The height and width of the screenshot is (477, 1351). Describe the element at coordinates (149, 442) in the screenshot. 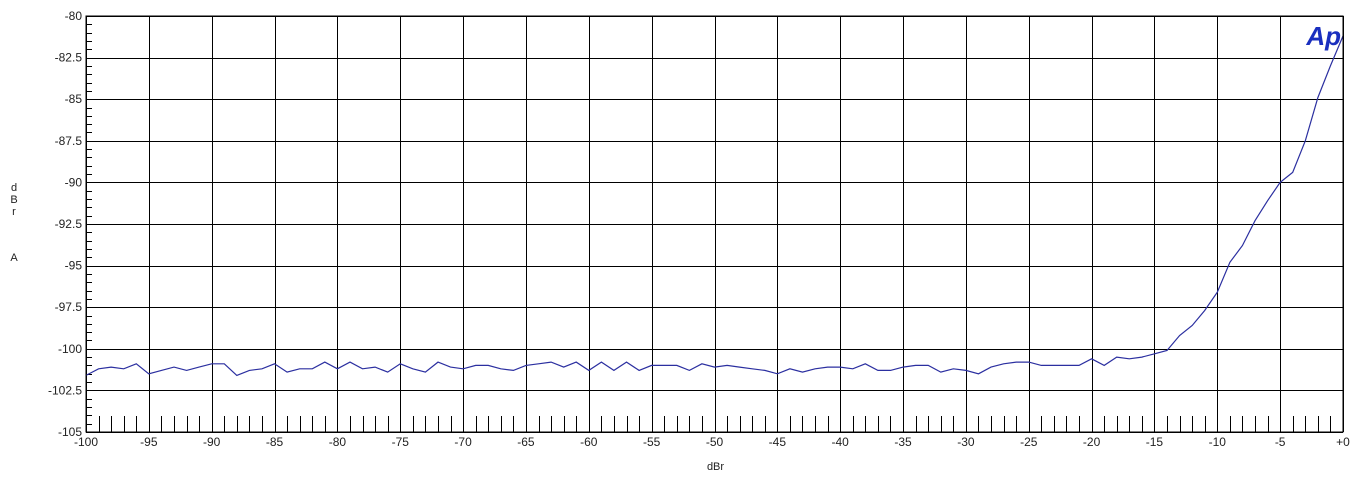

I see `x-tick-label: -95` at that location.